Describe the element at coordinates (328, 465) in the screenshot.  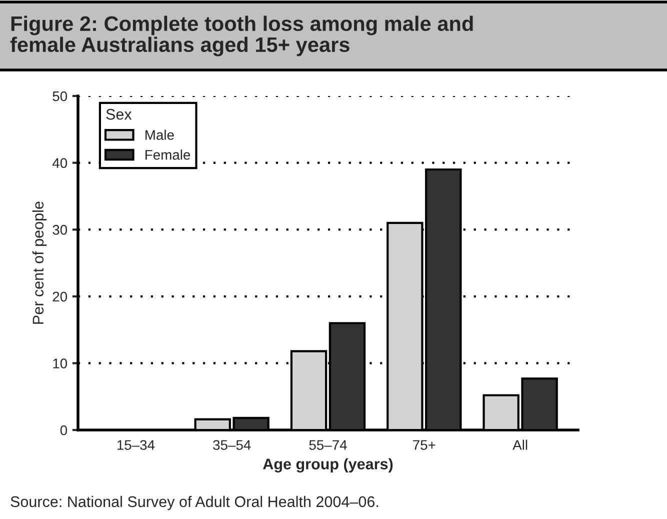
I see `x-axis-title: Age group (years)` at that location.